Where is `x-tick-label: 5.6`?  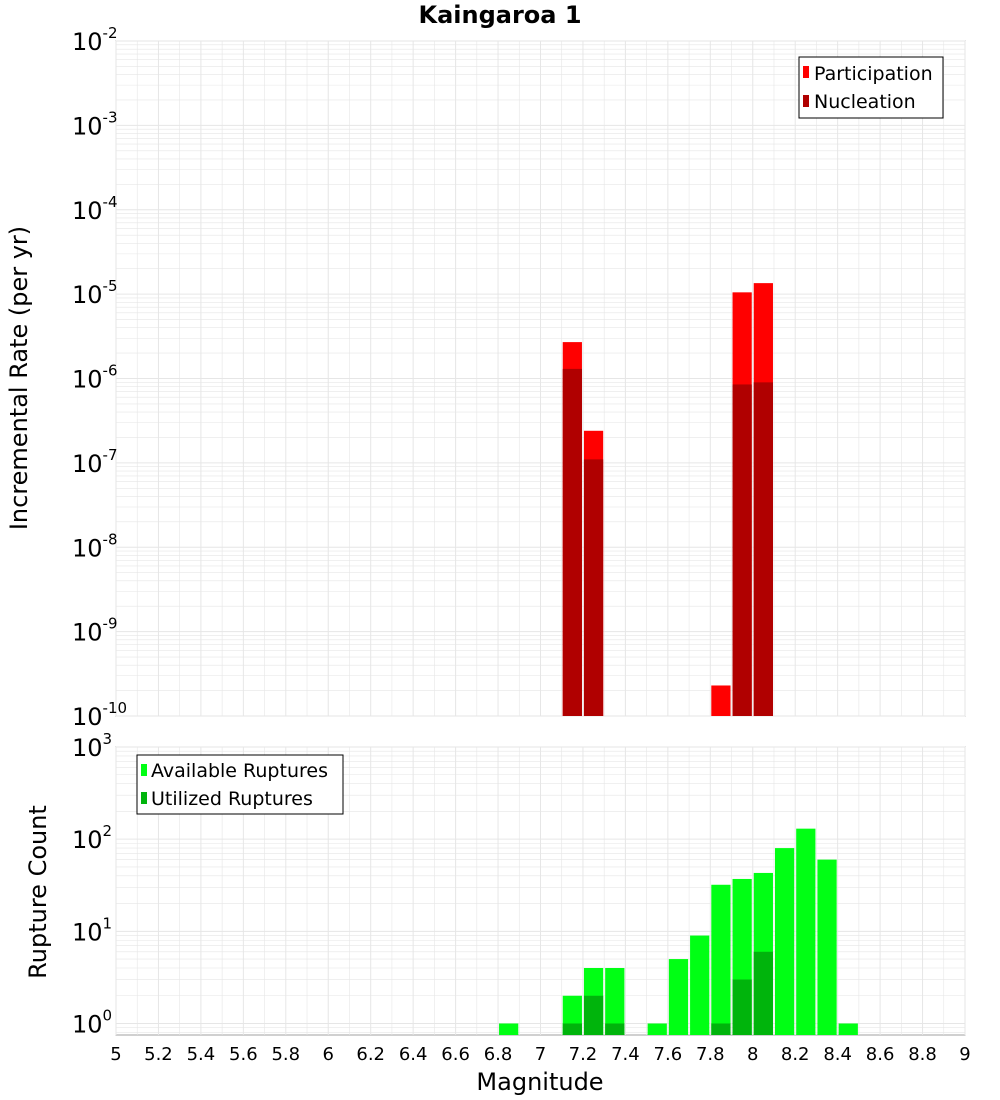 x-tick-label: 5.6 is located at coordinates (243, 1054).